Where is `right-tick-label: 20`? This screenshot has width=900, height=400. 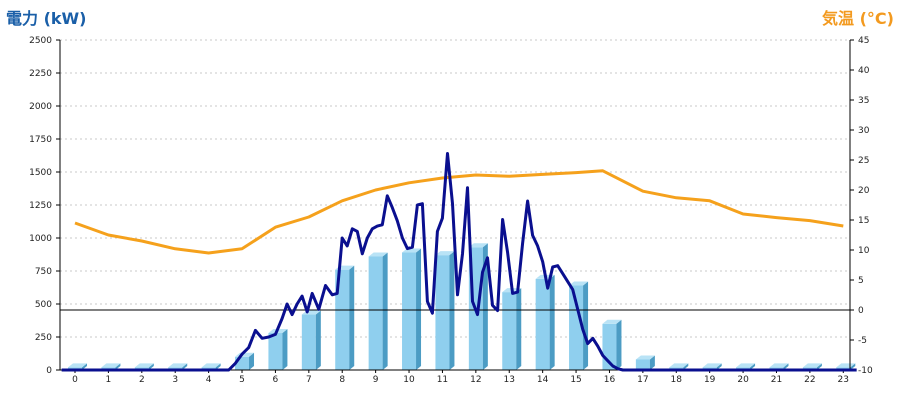
right-tick-label: 20 is located at coordinates (864, 191).